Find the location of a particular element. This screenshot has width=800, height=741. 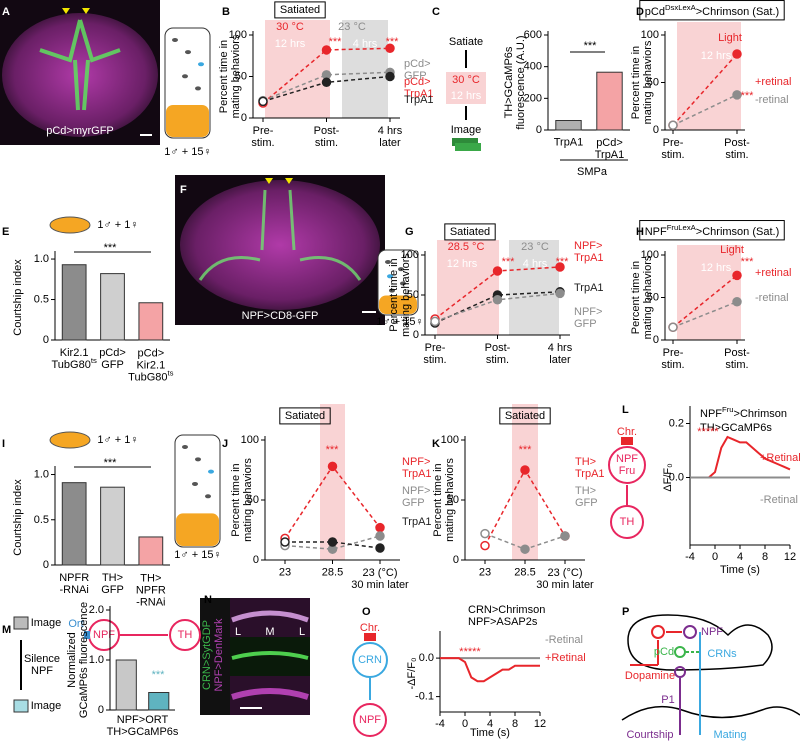

y-tick-label: 0.0 is located at coordinates (426, 658).